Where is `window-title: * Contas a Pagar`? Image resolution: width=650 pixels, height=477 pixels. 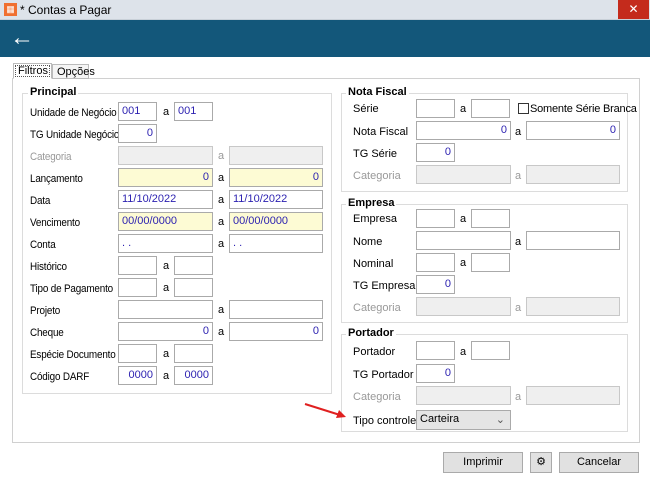
window-title: * Contas a Pagar is located at coordinates (66, 10).